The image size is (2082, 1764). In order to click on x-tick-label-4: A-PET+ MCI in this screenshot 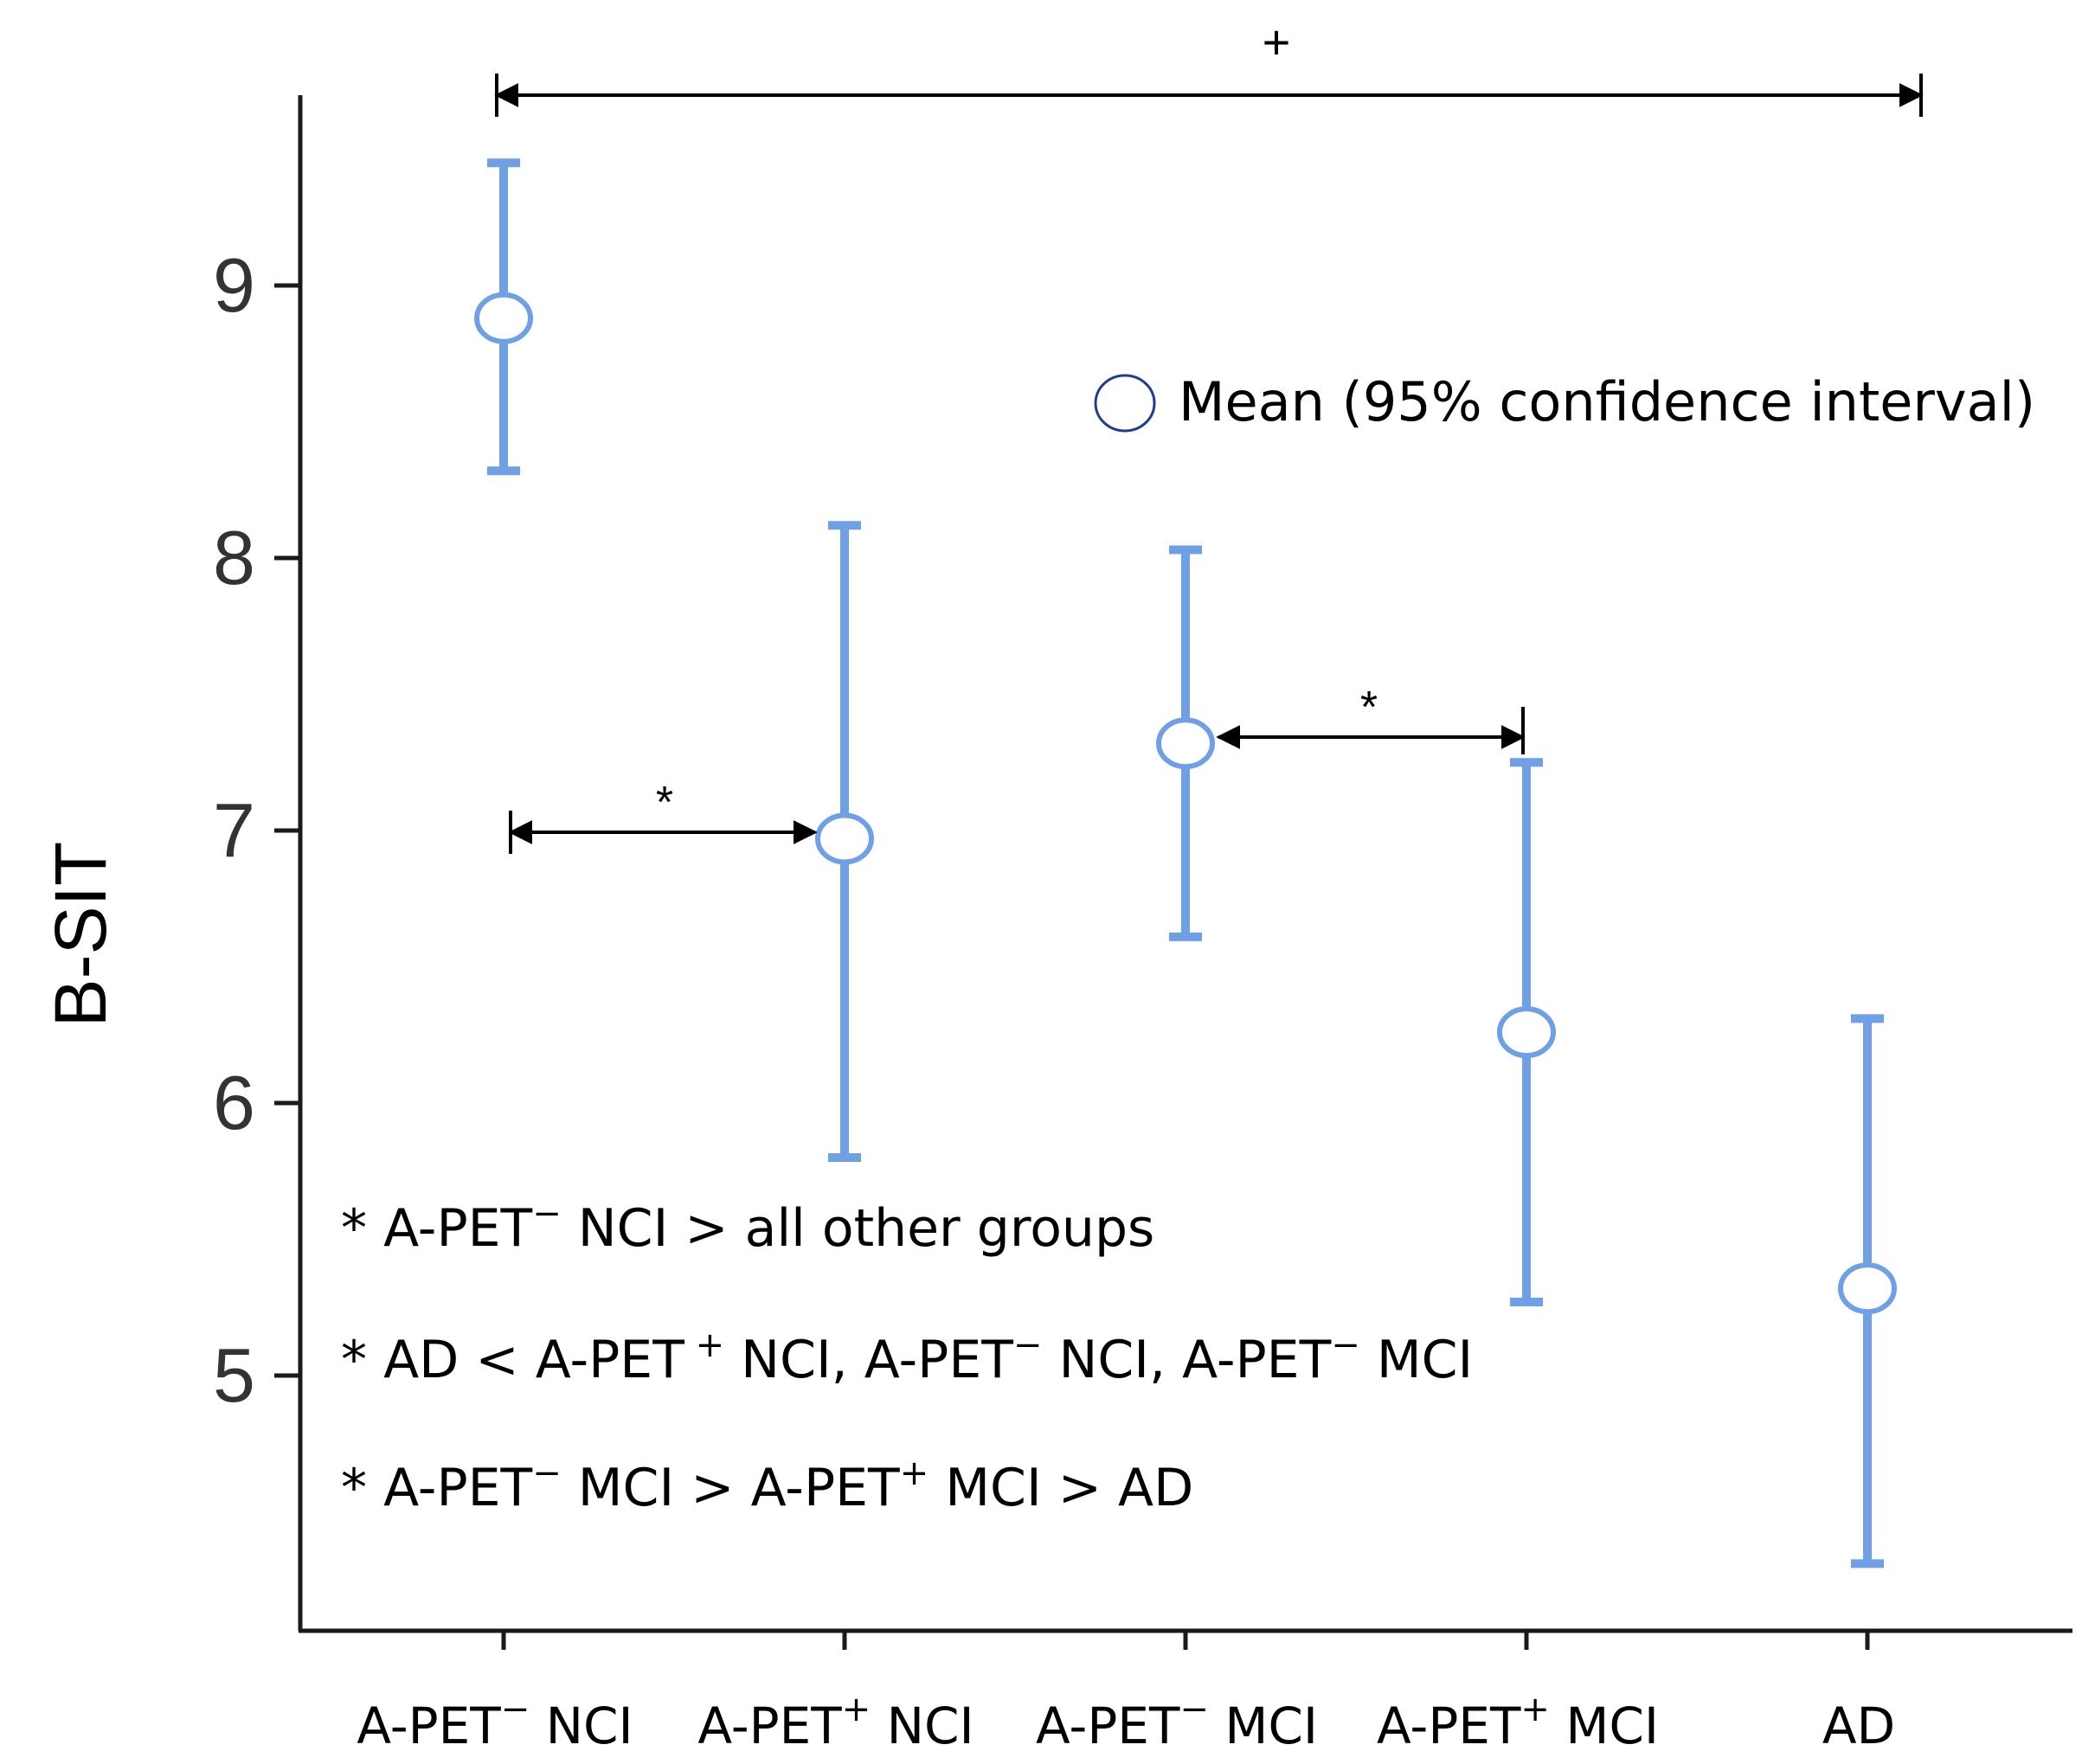, I will do `click(1518, 1722)`.